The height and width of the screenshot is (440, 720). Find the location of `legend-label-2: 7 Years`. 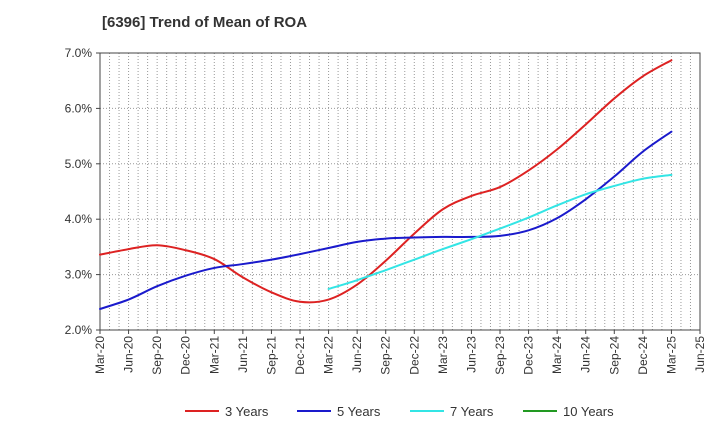

legend-label-2: 7 Years is located at coordinates (472, 411).